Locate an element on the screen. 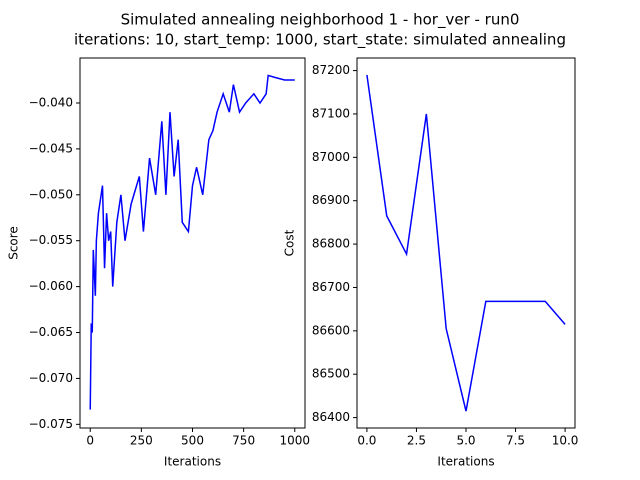  y-tick-label: −0.055 is located at coordinates (51, 240).